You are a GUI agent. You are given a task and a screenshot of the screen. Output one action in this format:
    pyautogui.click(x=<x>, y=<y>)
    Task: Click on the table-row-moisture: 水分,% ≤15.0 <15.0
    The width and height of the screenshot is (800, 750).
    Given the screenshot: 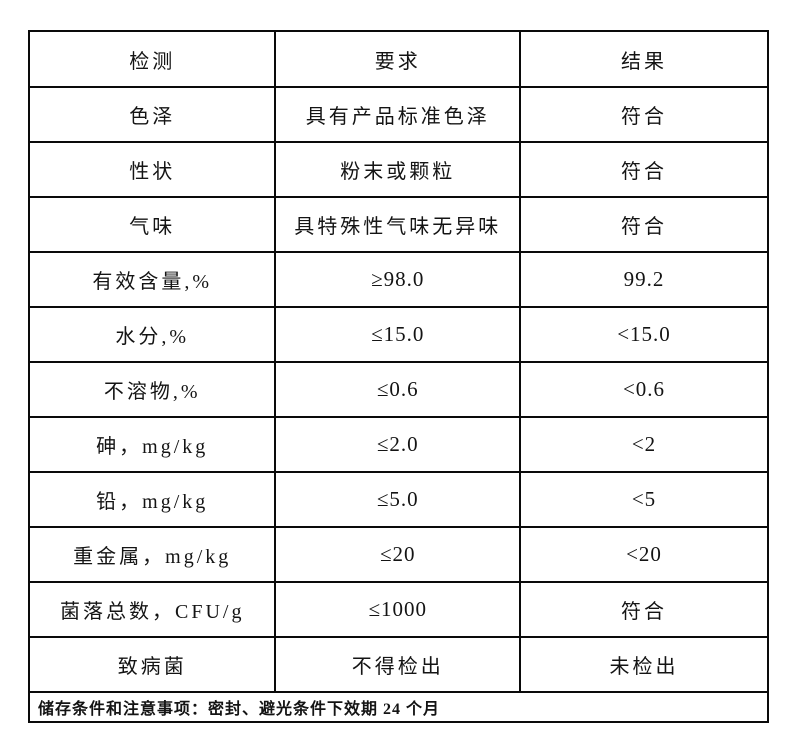 What is the action you would take?
    pyautogui.click(x=398, y=334)
    